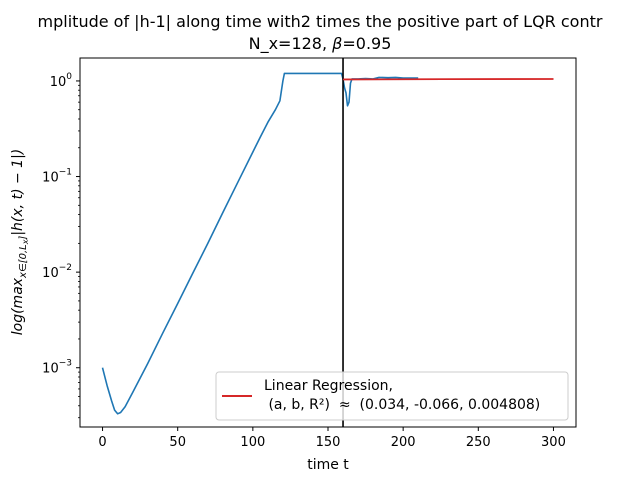 Image resolution: width=640 pixels, height=480 pixels. Describe the element at coordinates (20, 242) in the screenshot. I see `y-axis-label: log(maxx∈[0,Lx]|h(x, t) − 1|)` at that location.